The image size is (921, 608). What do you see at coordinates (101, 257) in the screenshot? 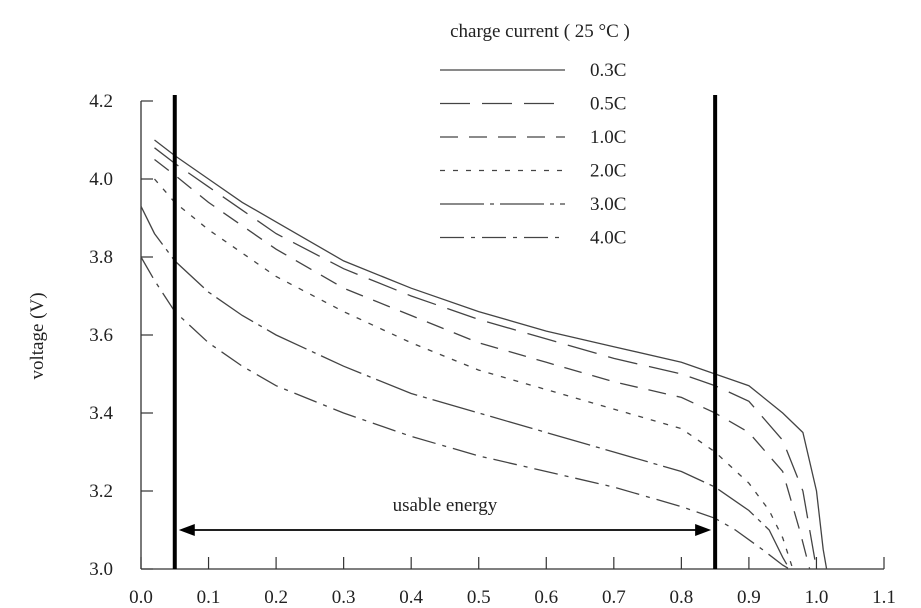
I see `y-tick-label: 3.8` at bounding box center [101, 257].